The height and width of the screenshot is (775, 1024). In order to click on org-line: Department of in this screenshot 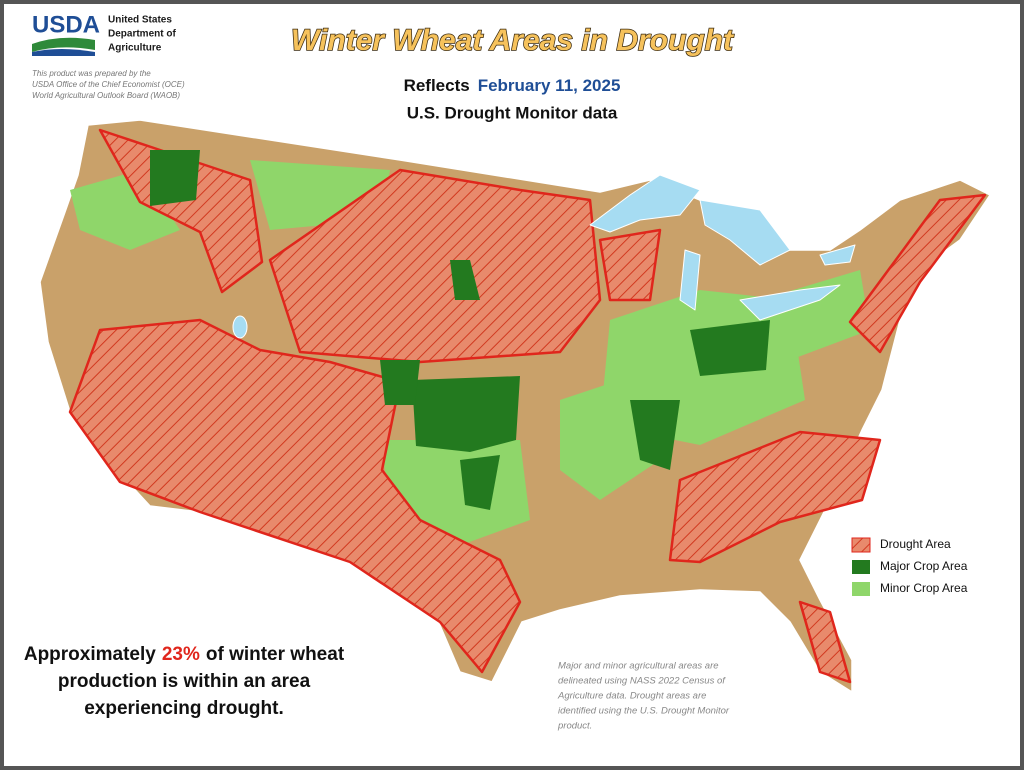, I will do `click(142, 34)`.